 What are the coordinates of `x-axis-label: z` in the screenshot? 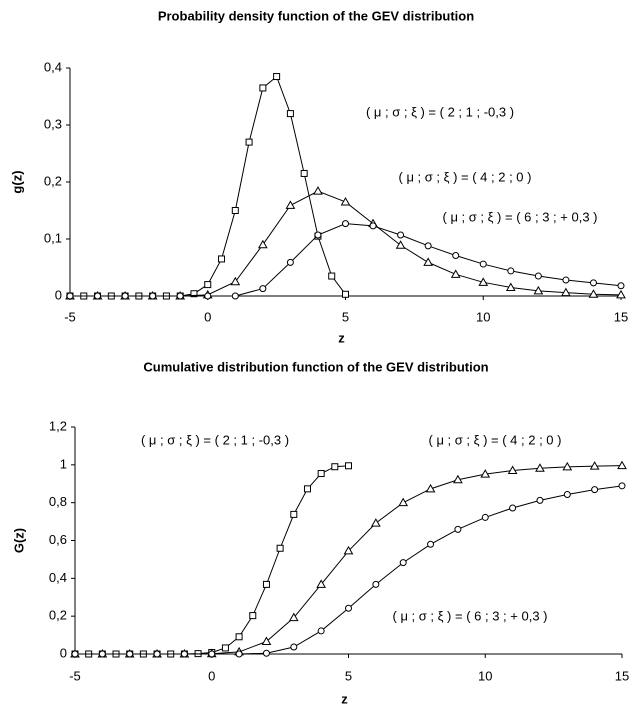 It's located at (341, 337).